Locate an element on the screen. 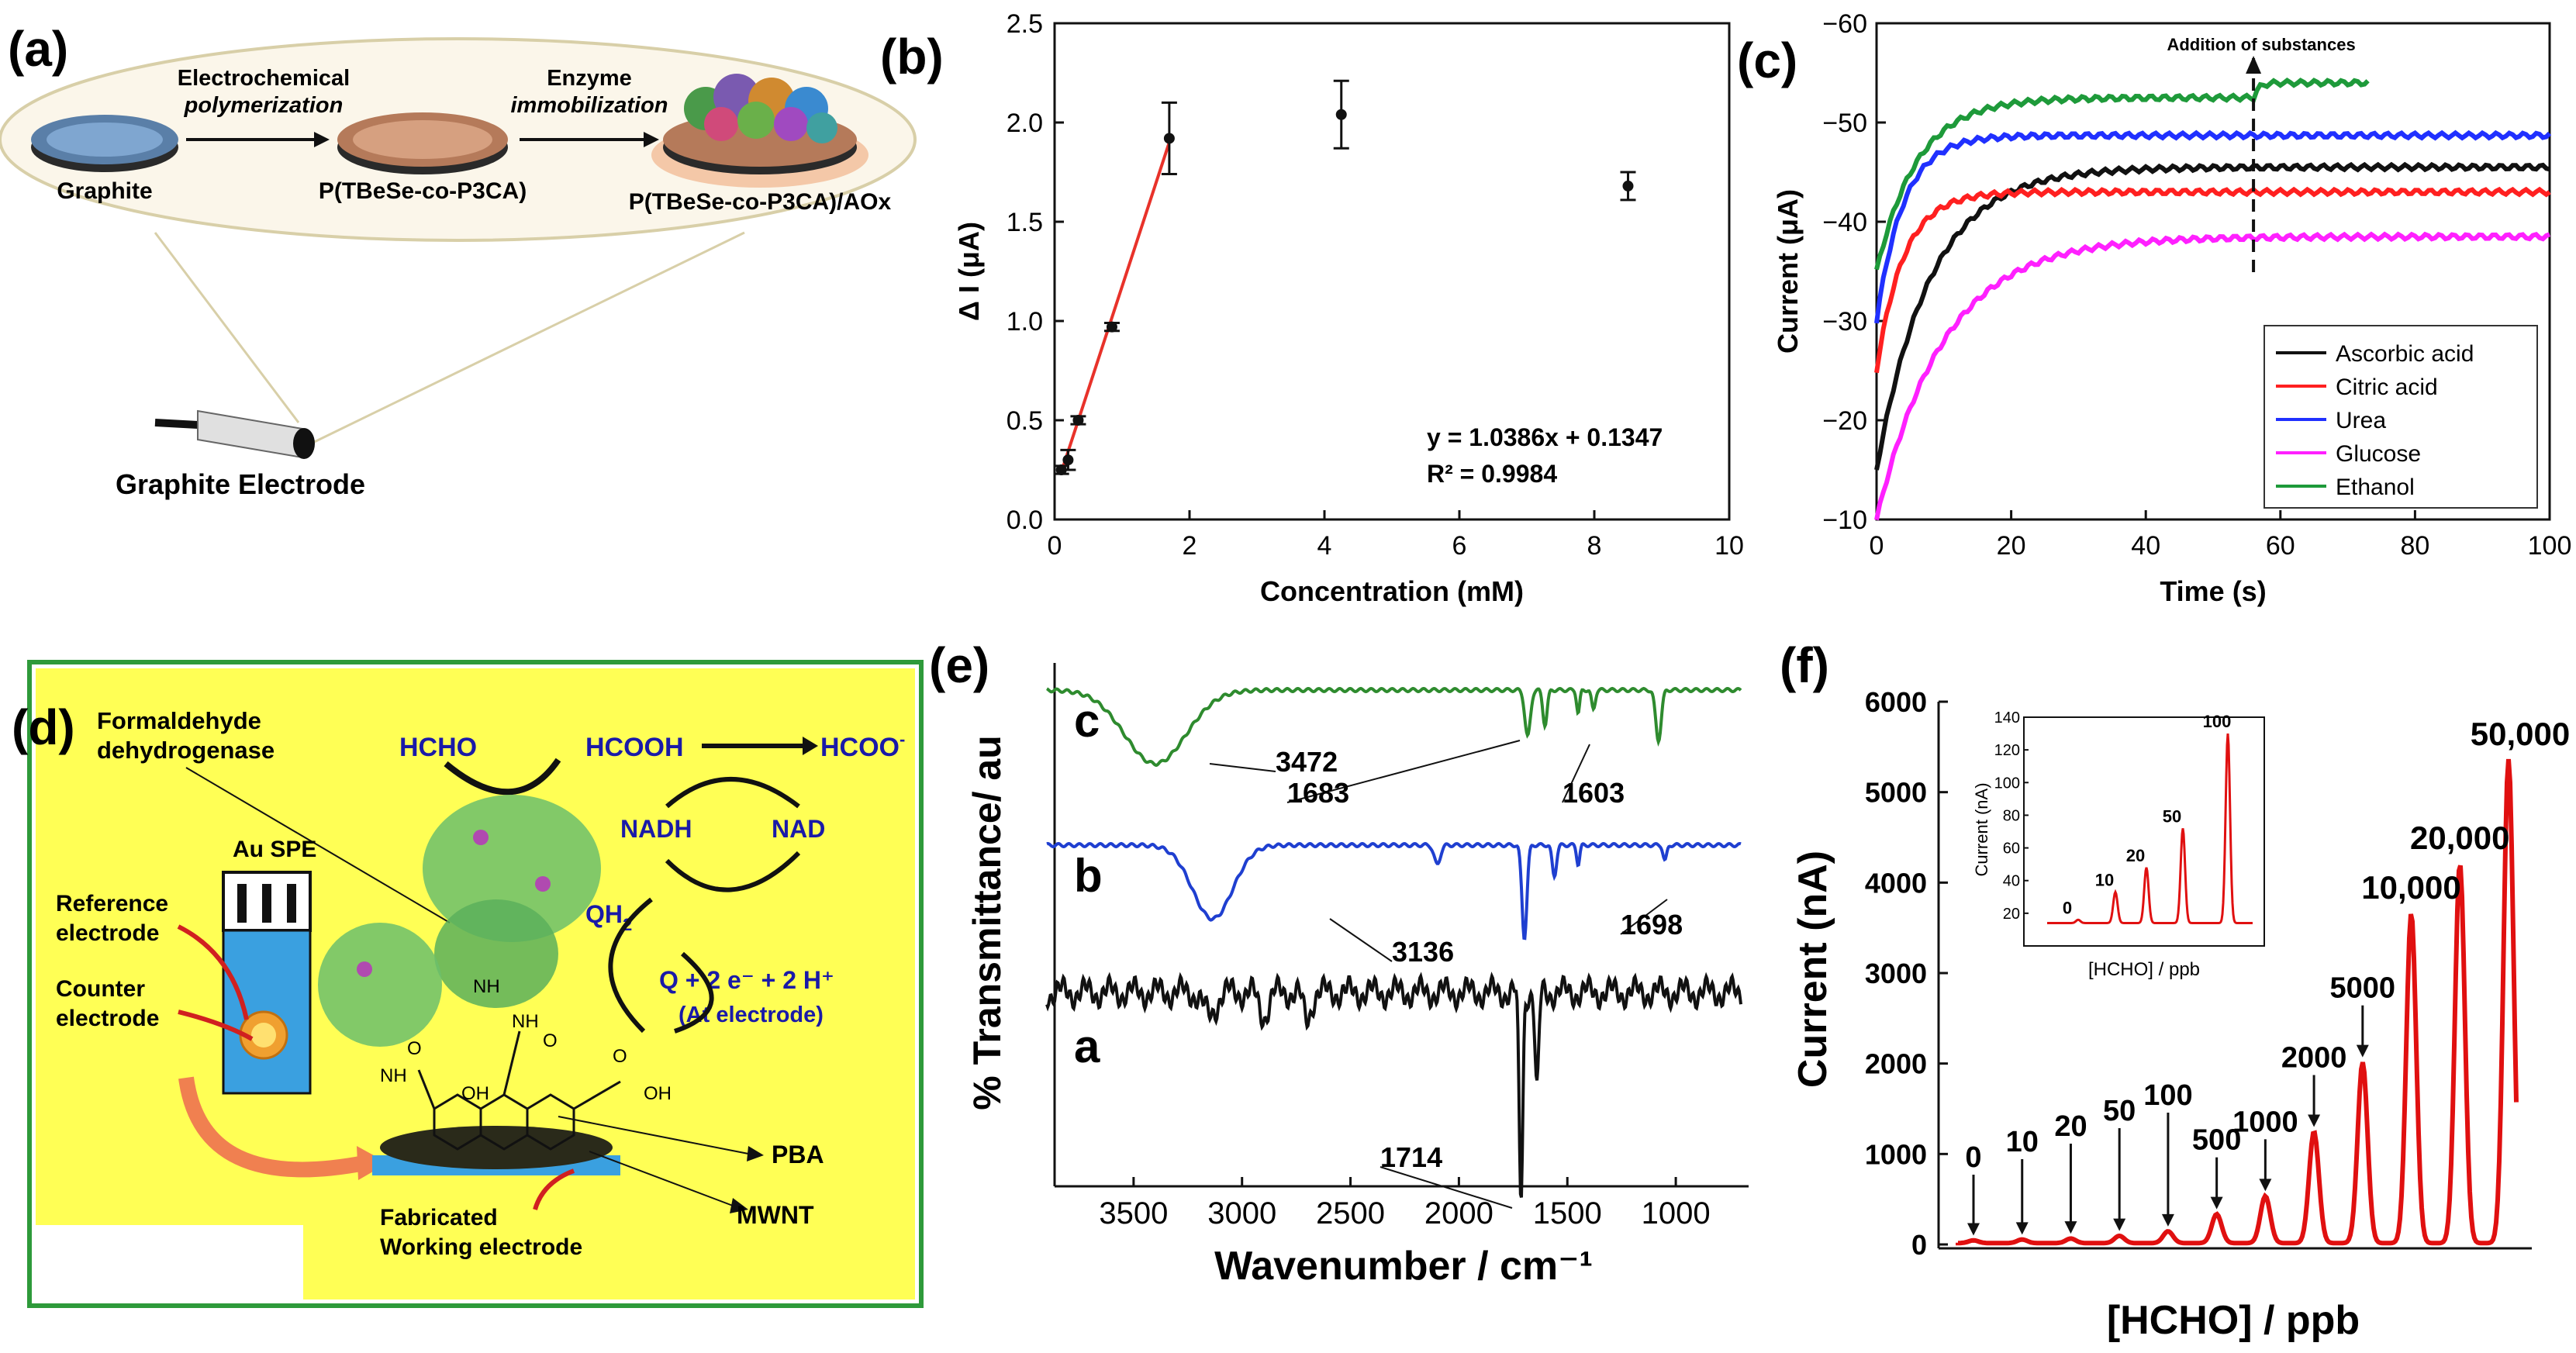  tick-group: 0 2 4 6 8 10 0.0 0.5 1.0 1.5 2.0 2.5 is located at coordinates (1375, 285).